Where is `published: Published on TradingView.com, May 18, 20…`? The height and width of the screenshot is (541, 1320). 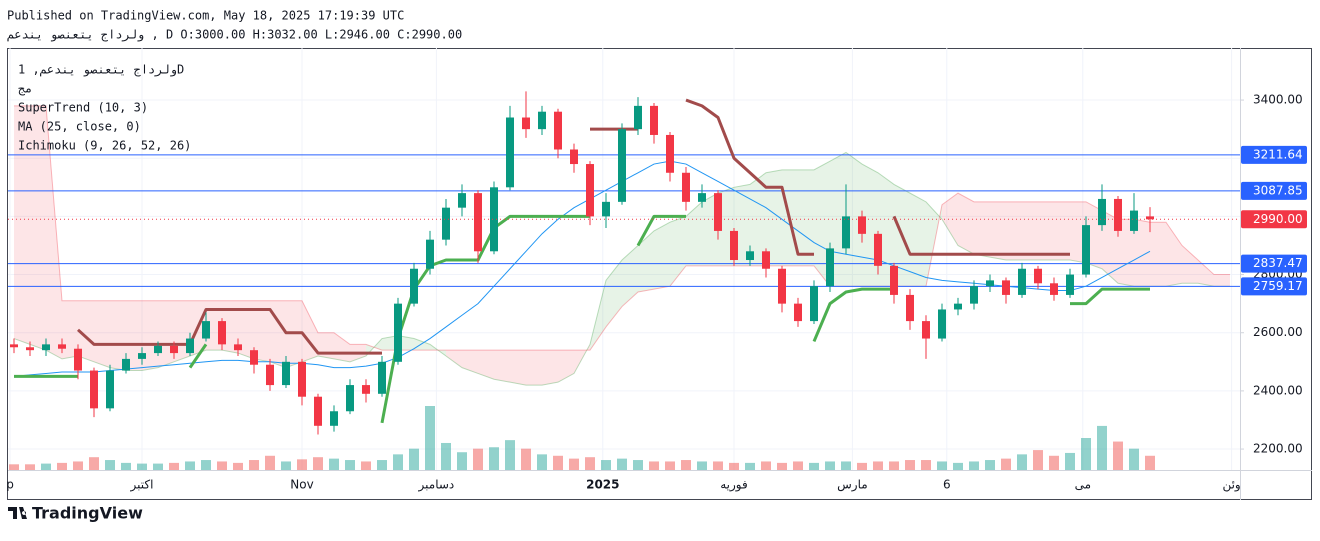
published: Published on TradingView.com, May 18, 20… is located at coordinates (205, 16).